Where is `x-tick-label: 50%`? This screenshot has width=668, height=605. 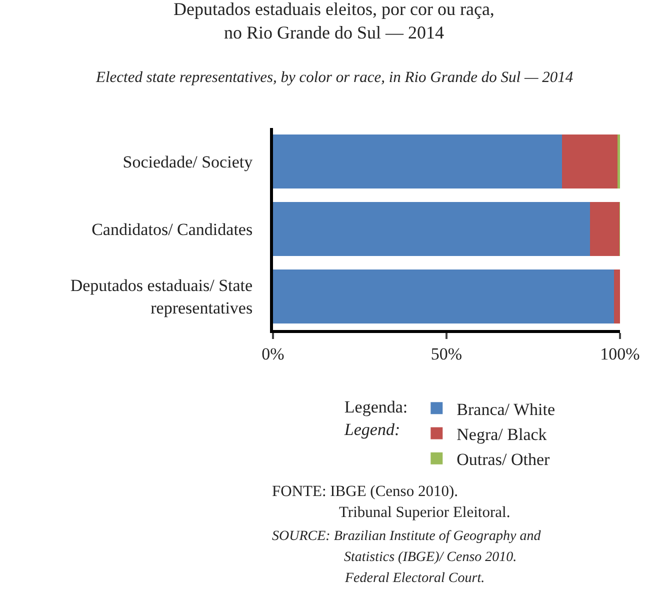 x-tick-label: 50% is located at coordinates (446, 354).